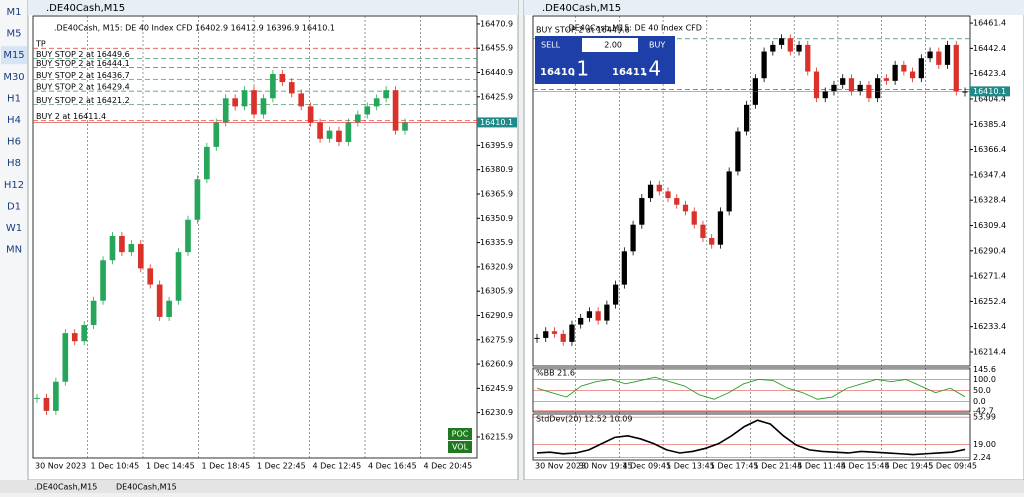 This screenshot has height=497, width=1024. I want to click on timeframe-button: MN, so click(14, 250).